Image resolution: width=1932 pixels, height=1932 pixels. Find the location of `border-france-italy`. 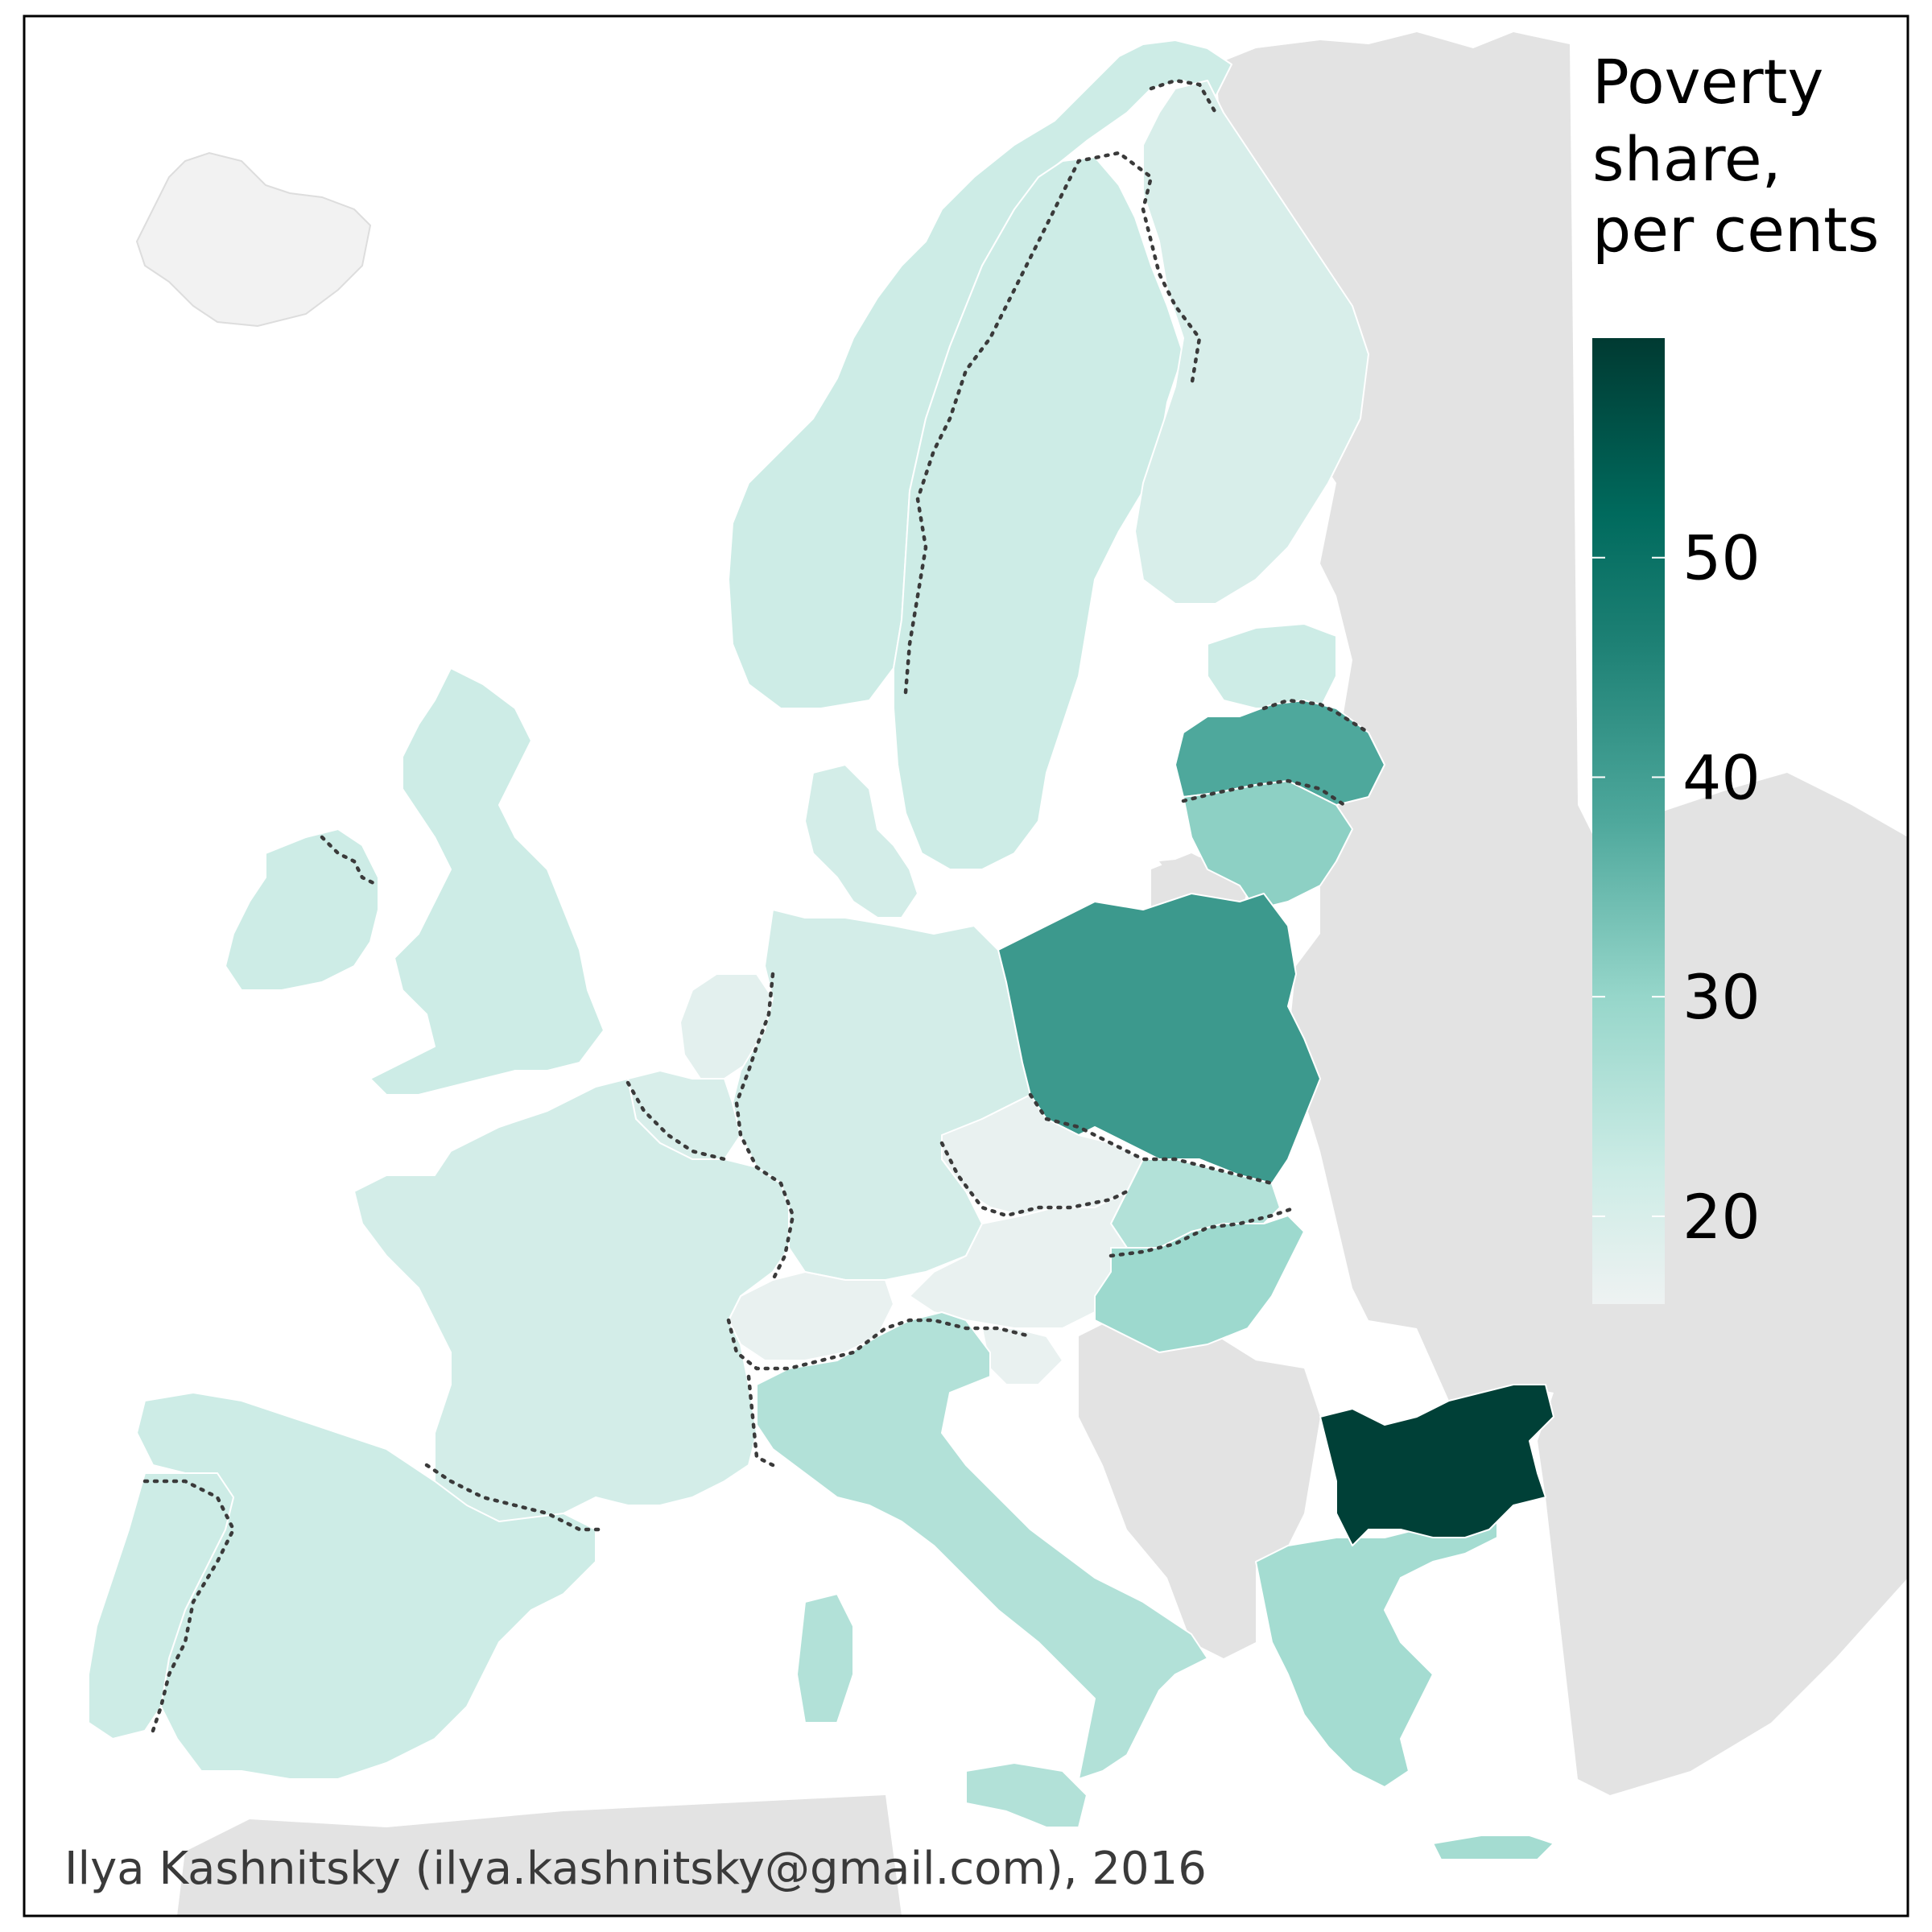

border-france-italy is located at coordinates (760, 1421).